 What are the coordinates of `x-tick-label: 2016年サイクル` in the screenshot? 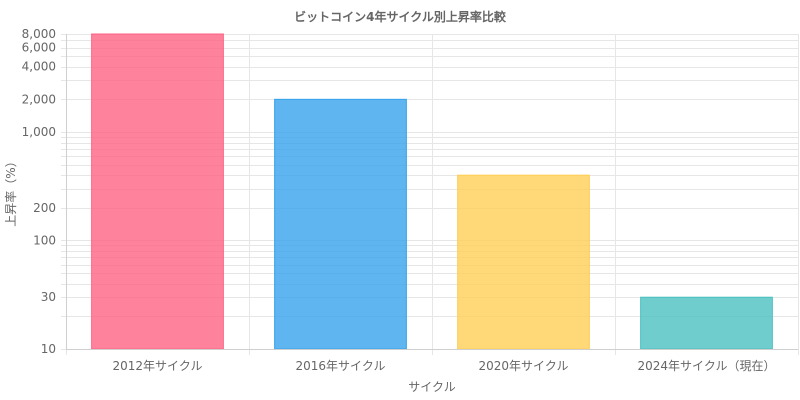 It's located at (341, 366).